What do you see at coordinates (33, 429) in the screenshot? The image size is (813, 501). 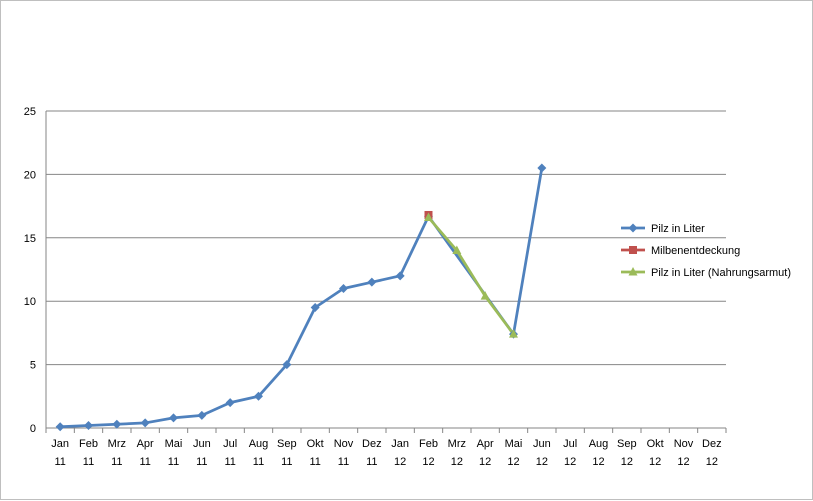 I see `y-tick-label: 0` at bounding box center [33, 429].